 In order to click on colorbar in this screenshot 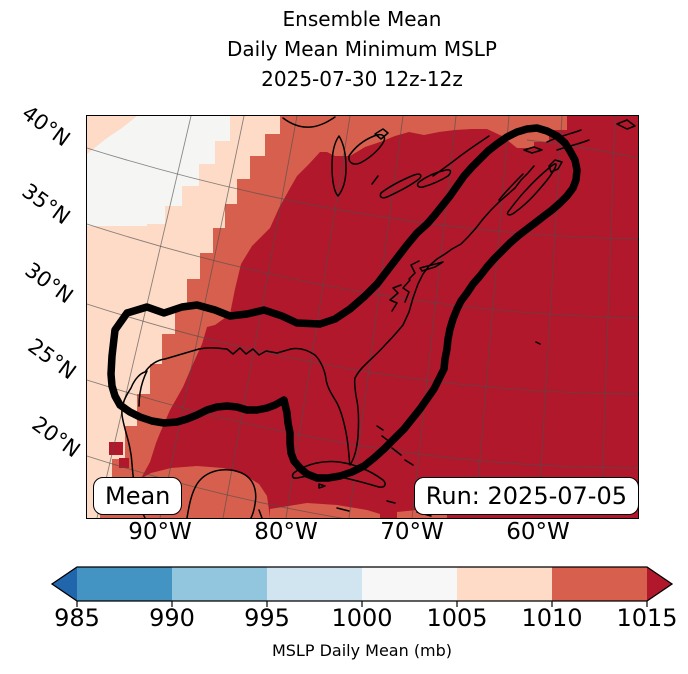, I will do `click(362, 586)`.